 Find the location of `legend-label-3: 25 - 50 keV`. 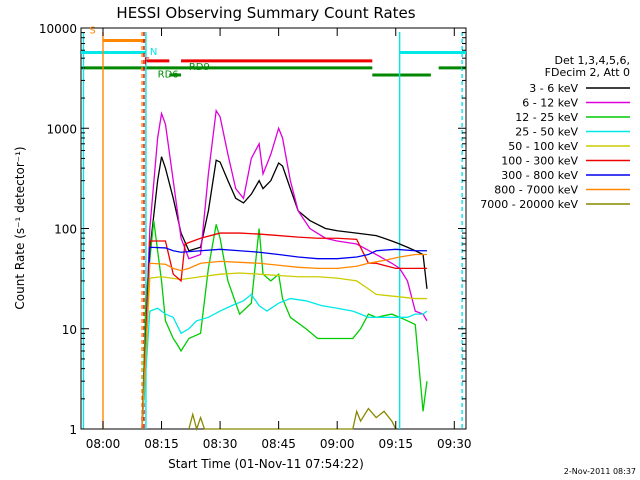

legend-label-3: 25 - 50 keV is located at coordinates (546, 132).